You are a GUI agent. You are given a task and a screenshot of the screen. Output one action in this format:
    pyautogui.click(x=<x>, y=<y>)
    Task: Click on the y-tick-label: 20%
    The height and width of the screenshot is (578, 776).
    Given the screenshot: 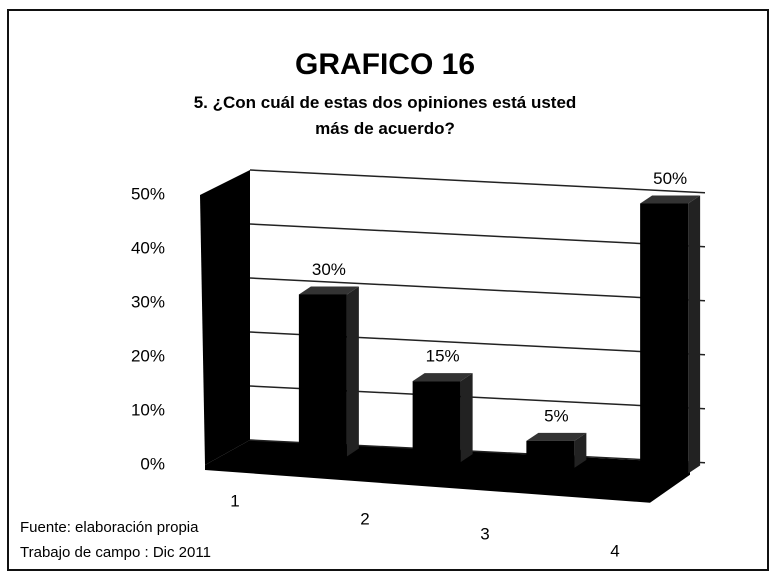 What is the action you would take?
    pyautogui.click(x=148, y=355)
    